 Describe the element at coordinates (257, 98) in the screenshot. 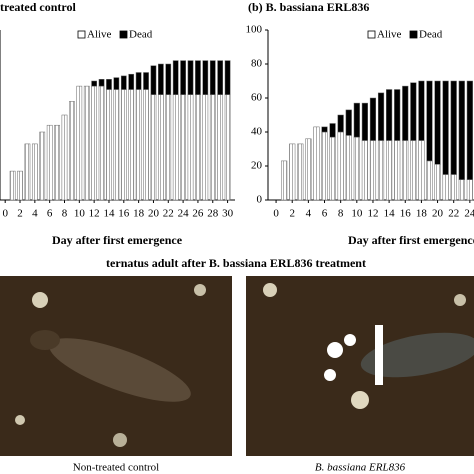

I see `y-tick-label: 60` at that location.